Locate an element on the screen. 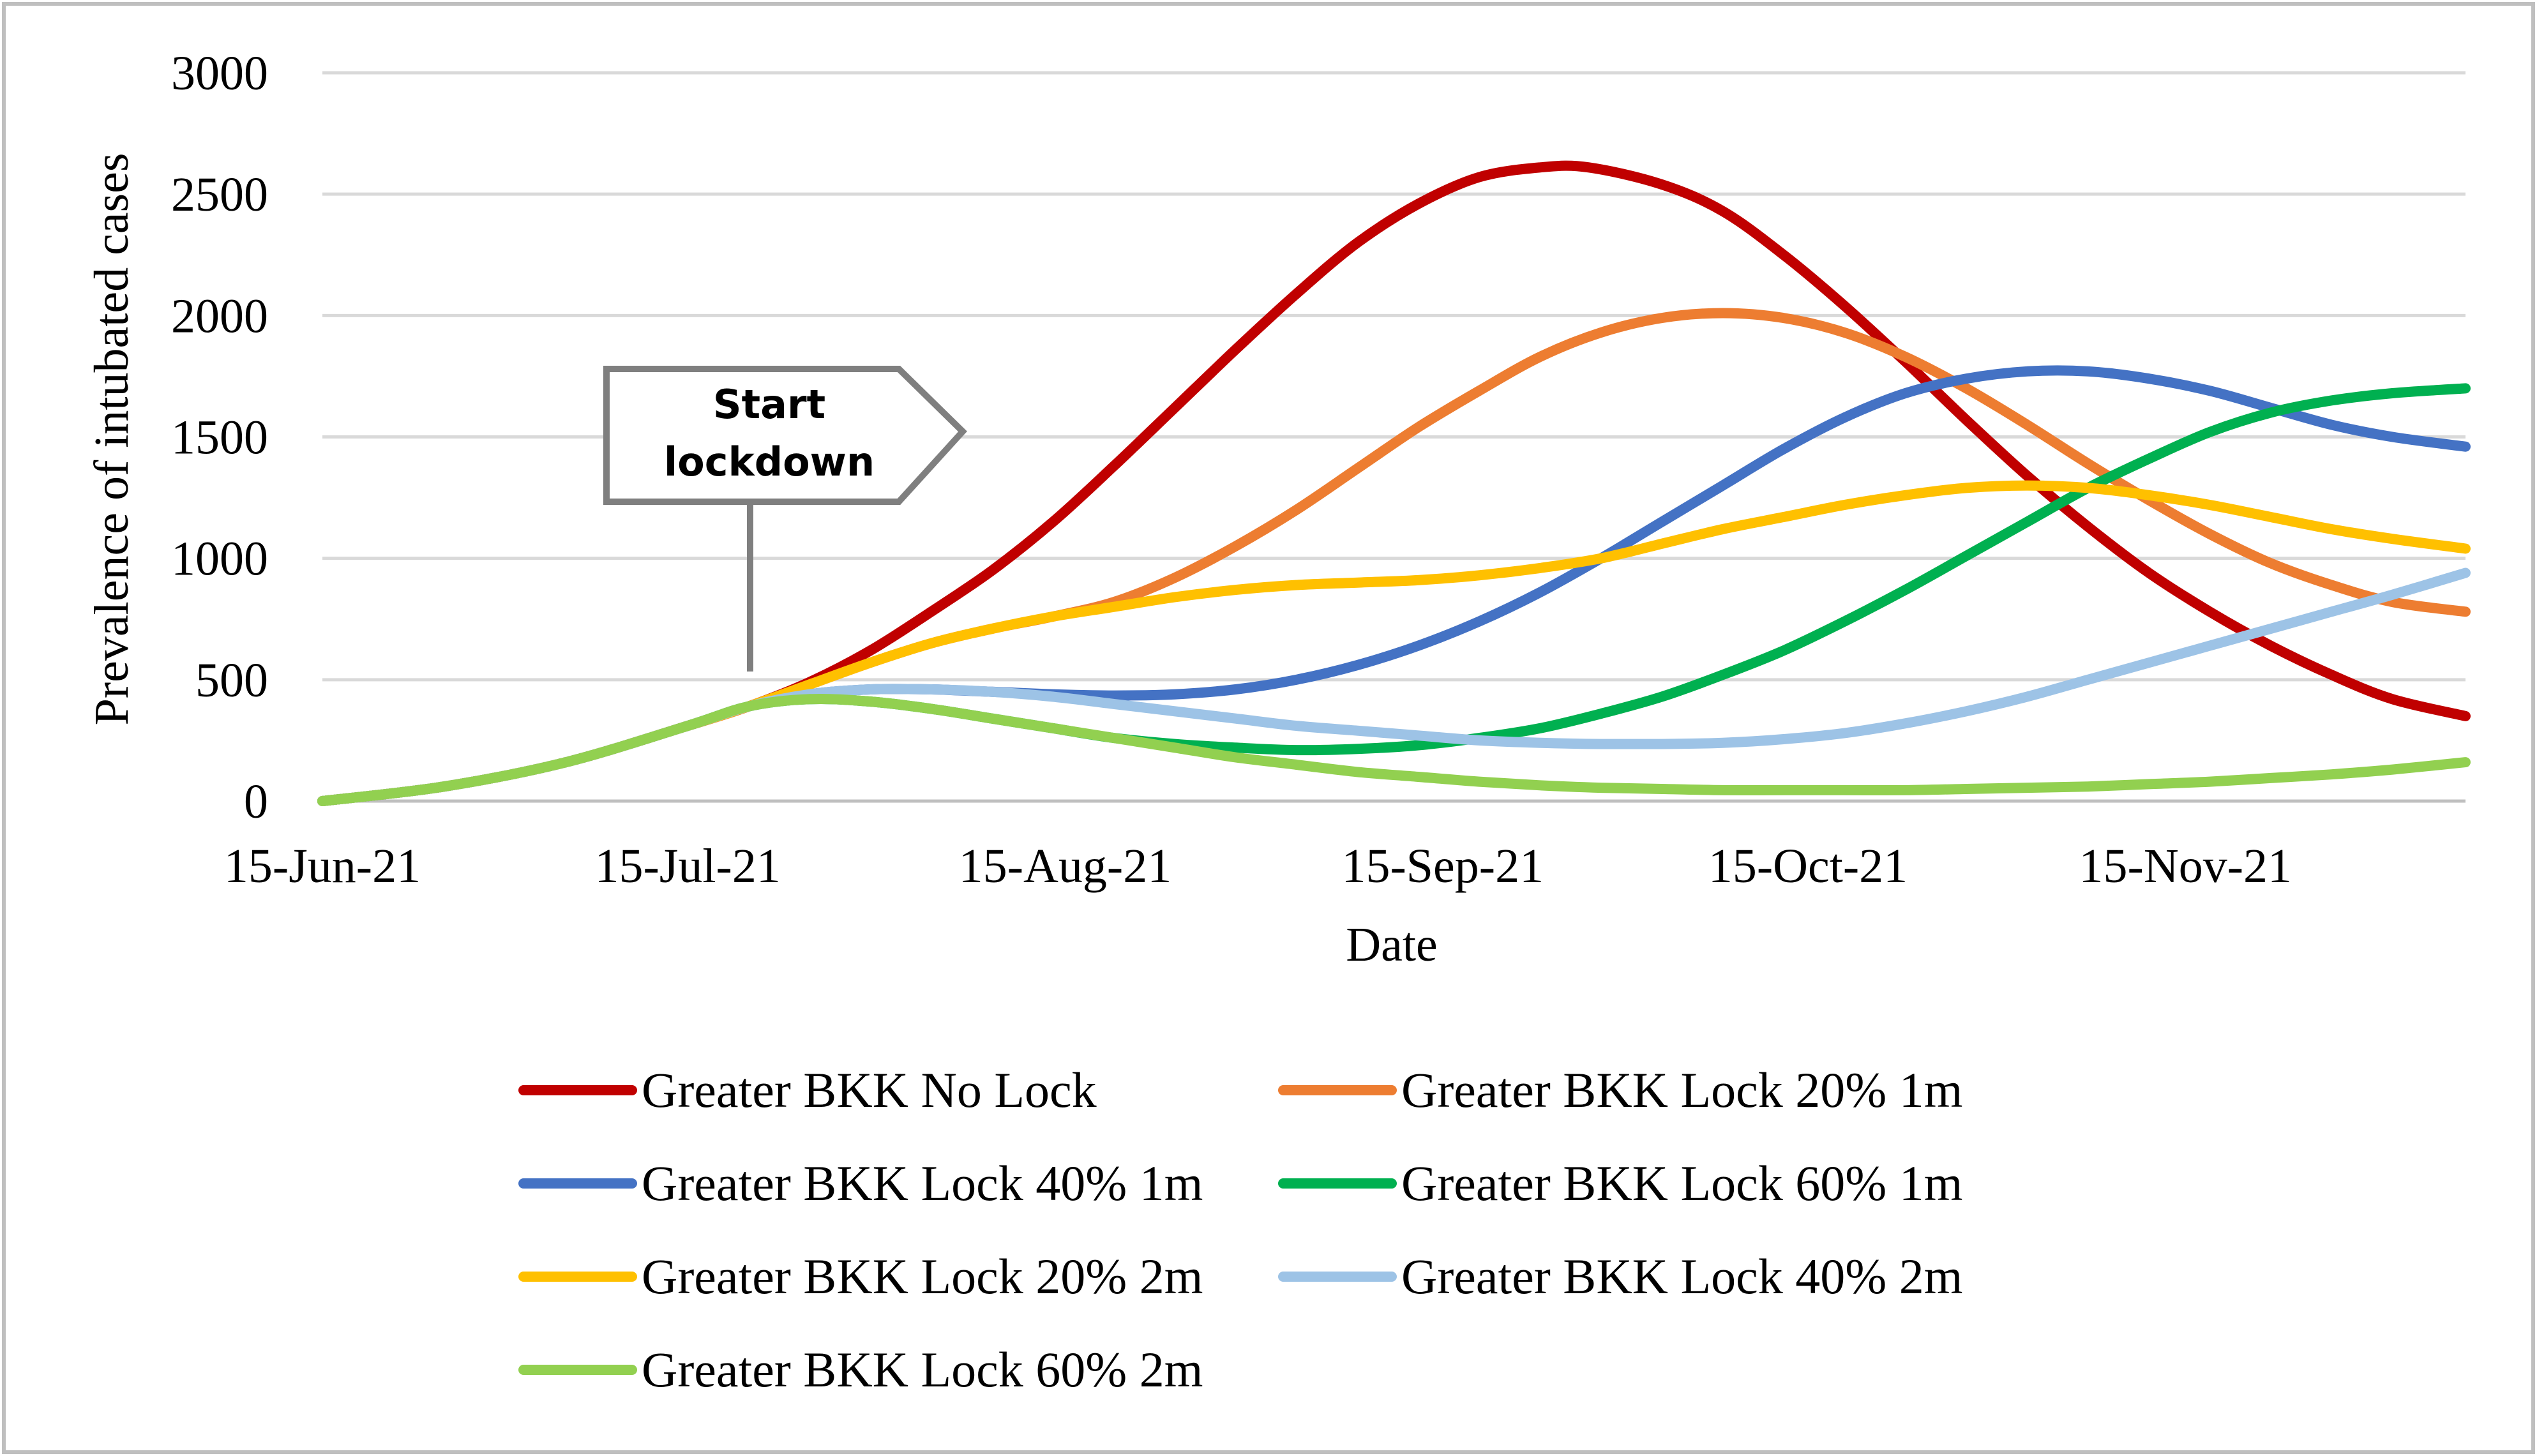  callout-box is located at coordinates (785, 435).